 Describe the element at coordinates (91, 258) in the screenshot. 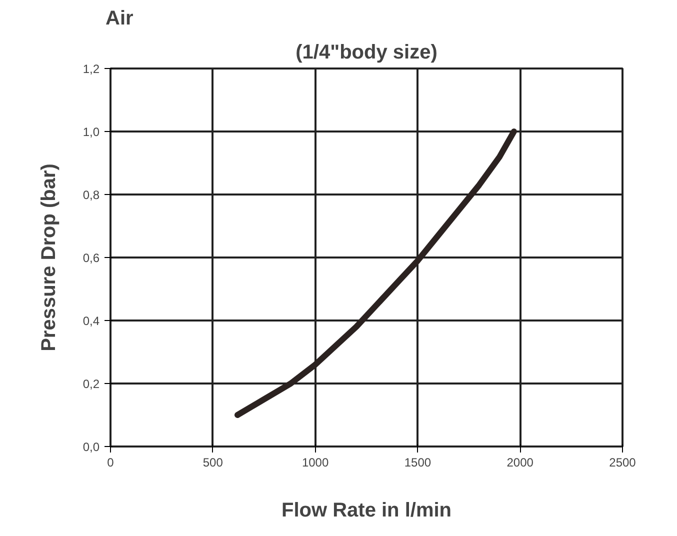

I see `y-tick-label: 0,6` at that location.